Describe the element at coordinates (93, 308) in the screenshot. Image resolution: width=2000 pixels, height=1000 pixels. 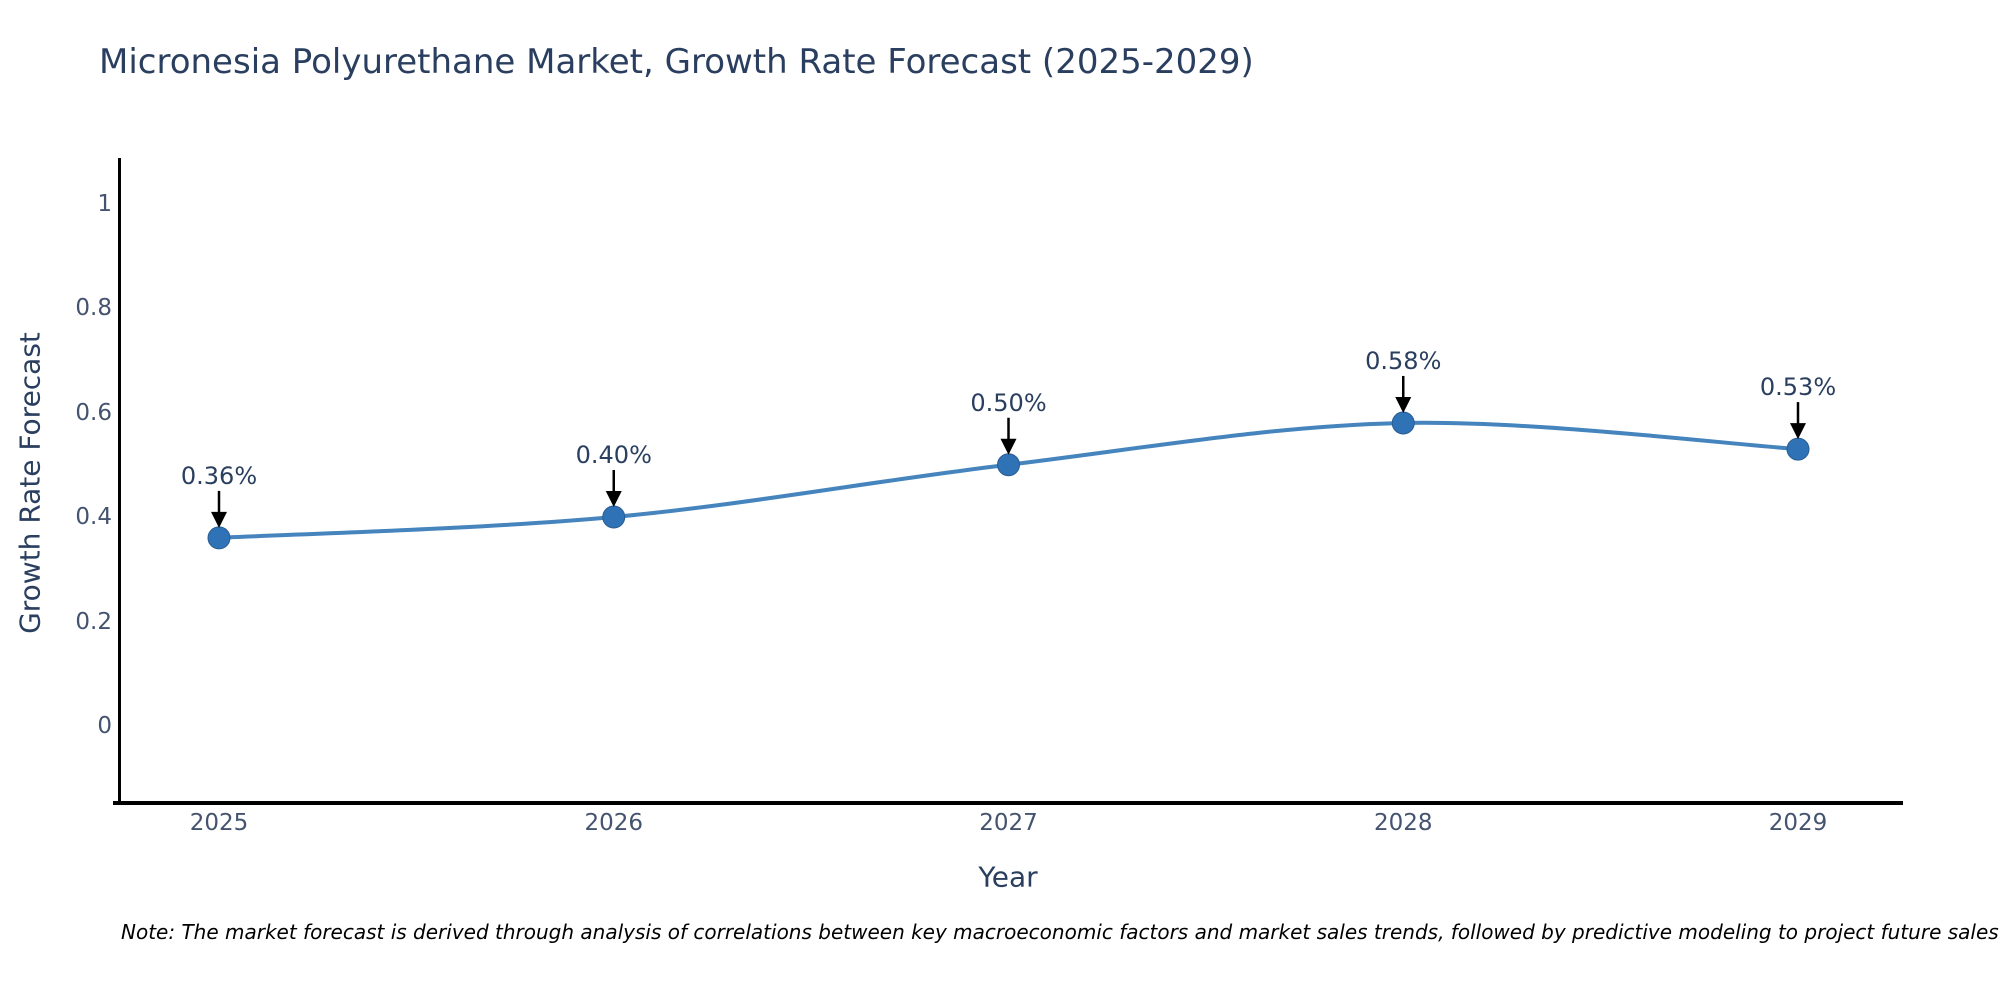
I see `y-tick-label: 0.8` at that location.